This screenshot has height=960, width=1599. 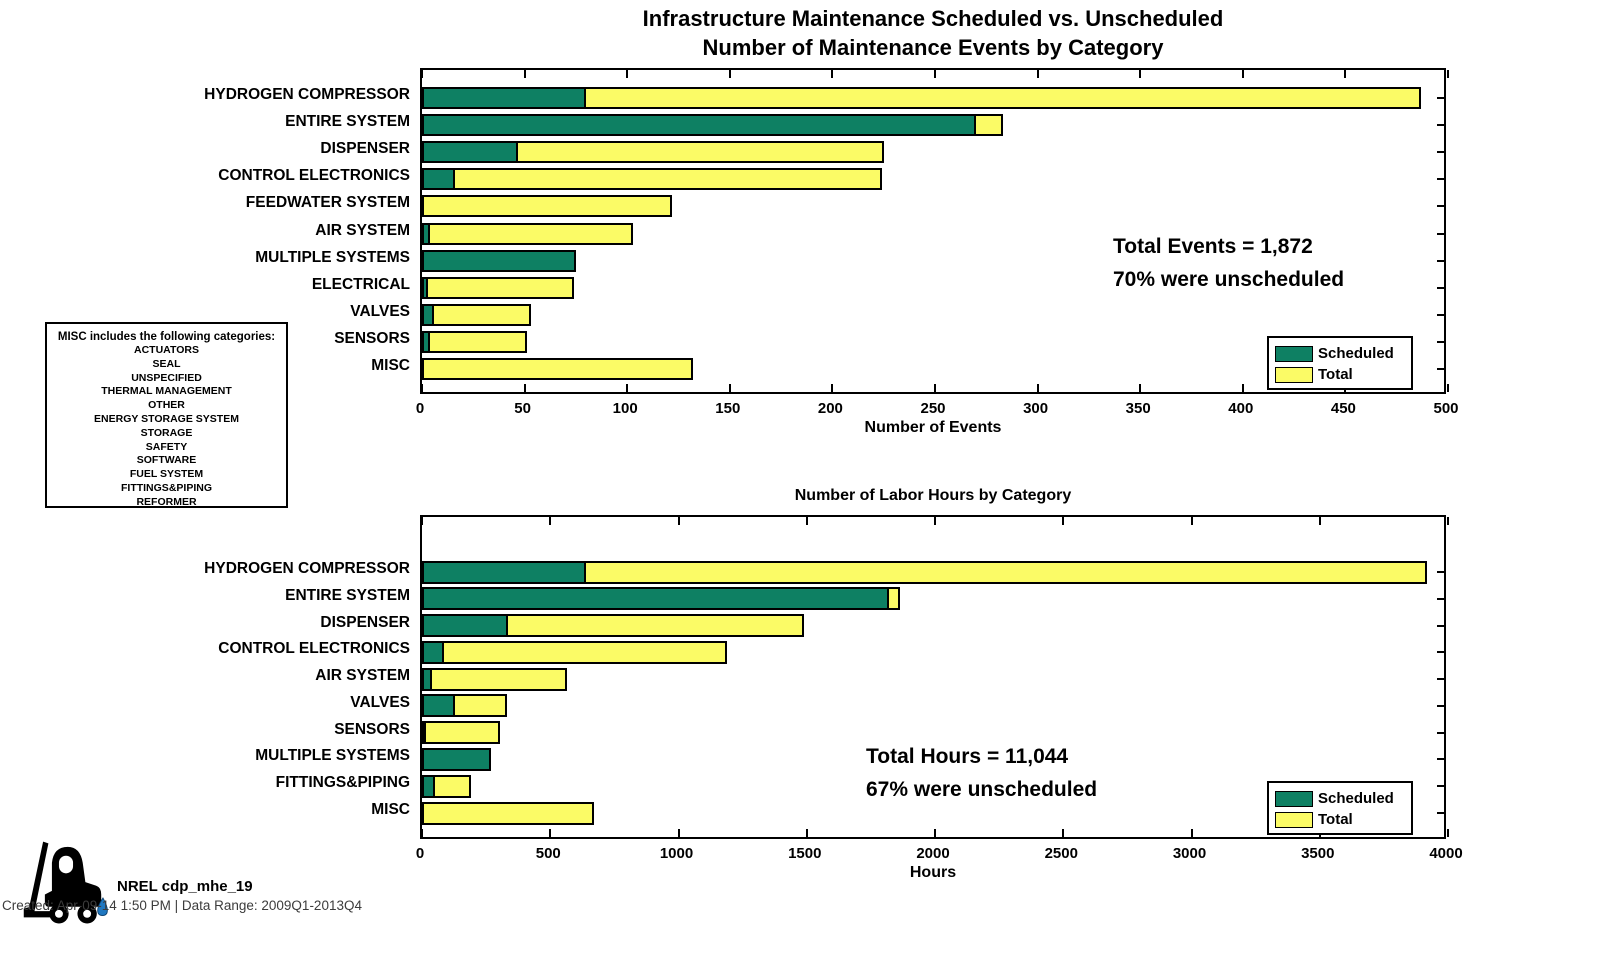 I want to click on nrel-cdp-label: NREL cdp_mhe_19, so click(x=185, y=886).